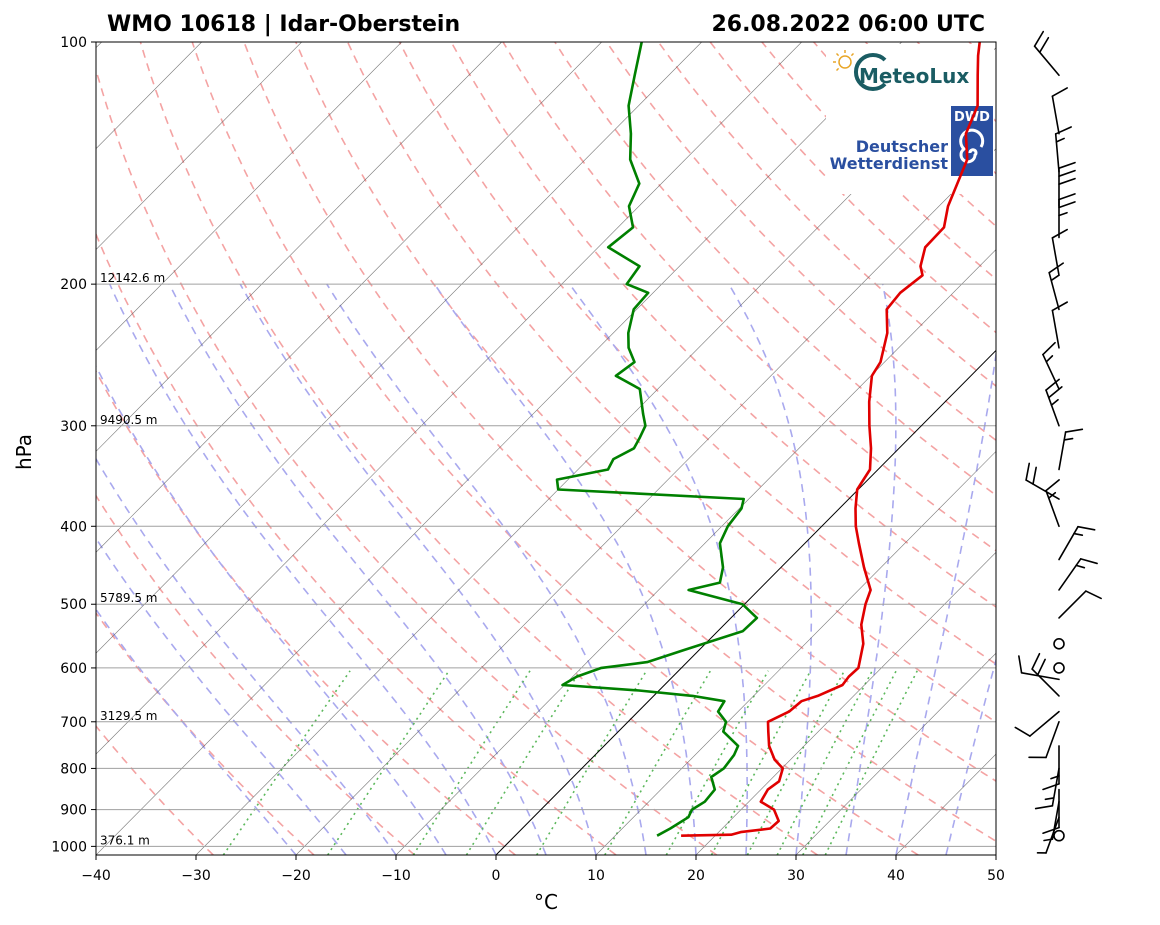 The width and height of the screenshot is (1160, 925). Describe the element at coordinates (73, 811) in the screenshot. I see `y-tick-label: 900` at that location.